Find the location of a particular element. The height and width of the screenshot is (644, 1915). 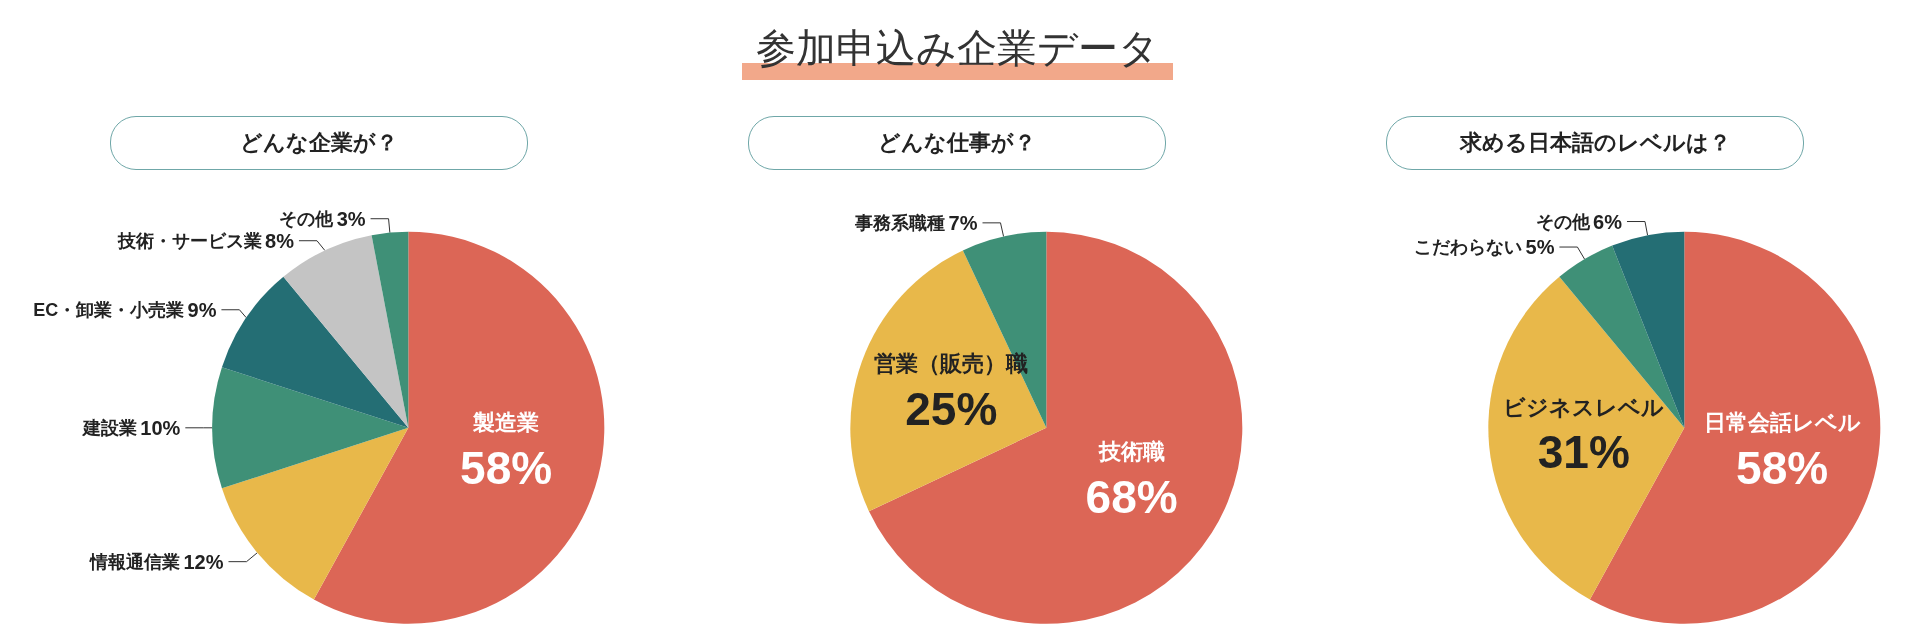

slice-label: EC・卸業・小売業 is located at coordinates (109, 309).